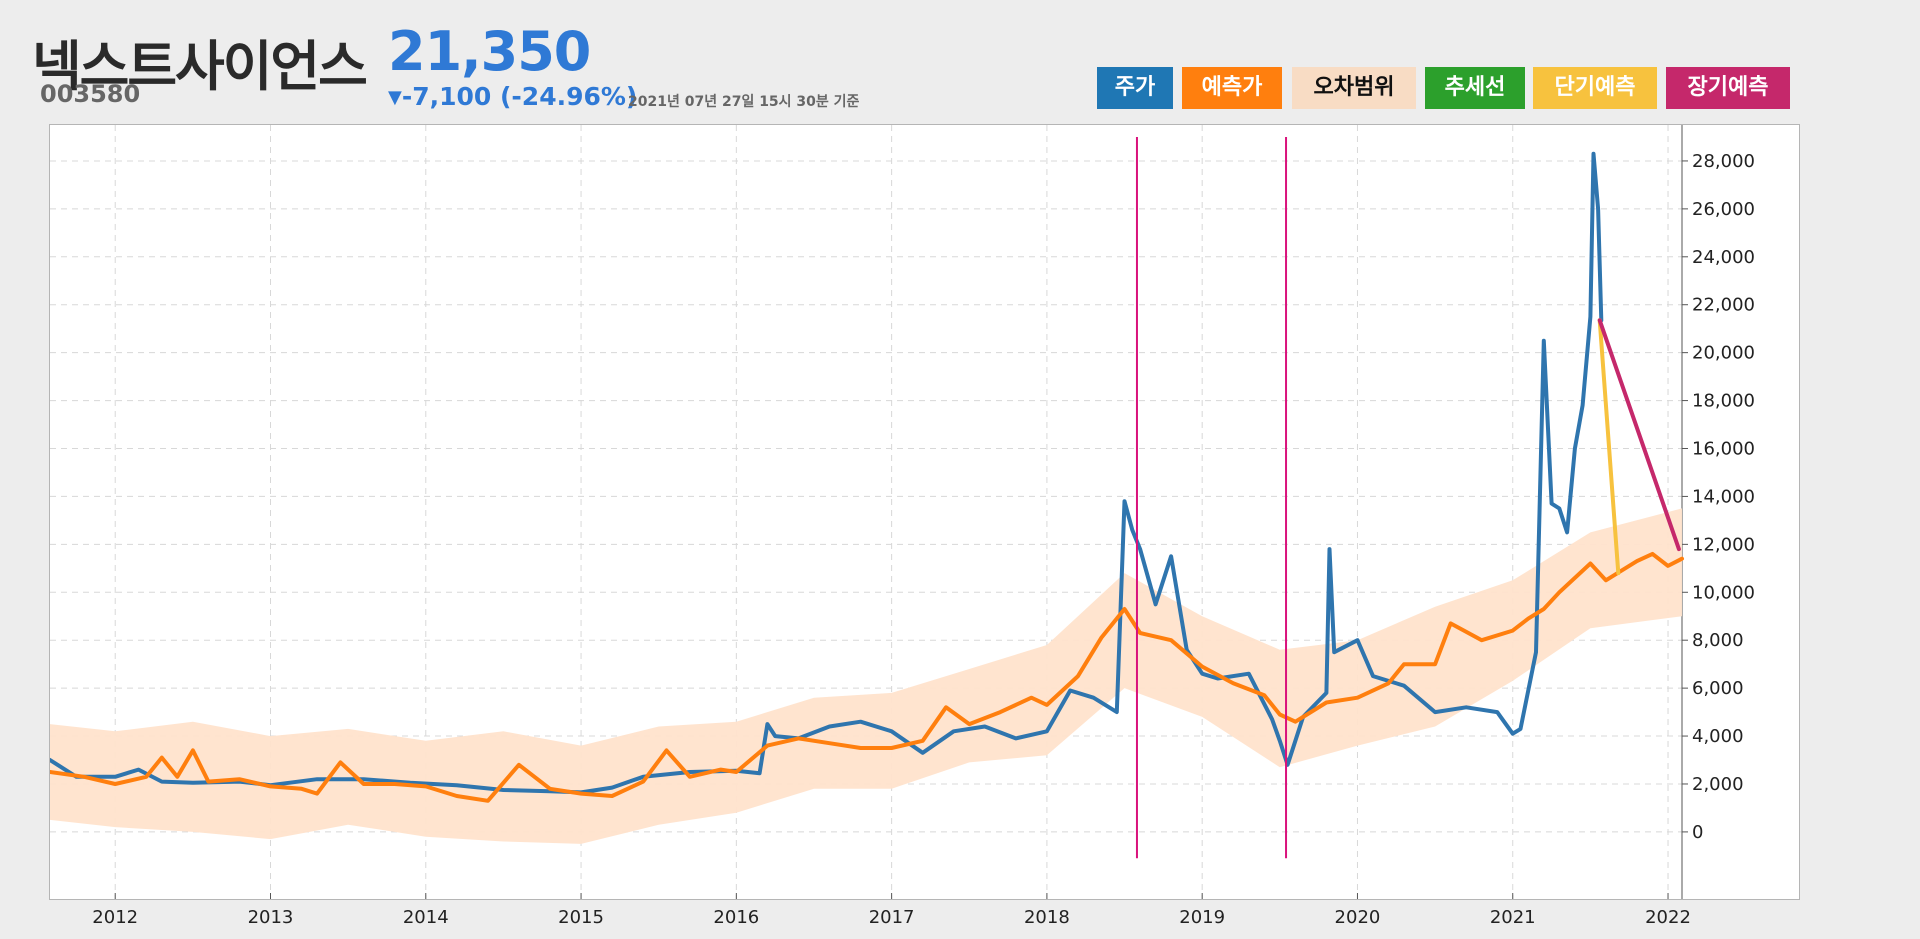 Image resolution: width=1920 pixels, height=939 pixels. What do you see at coordinates (1513, 917) in the screenshot?
I see `x-tick-label: 2021` at bounding box center [1513, 917].